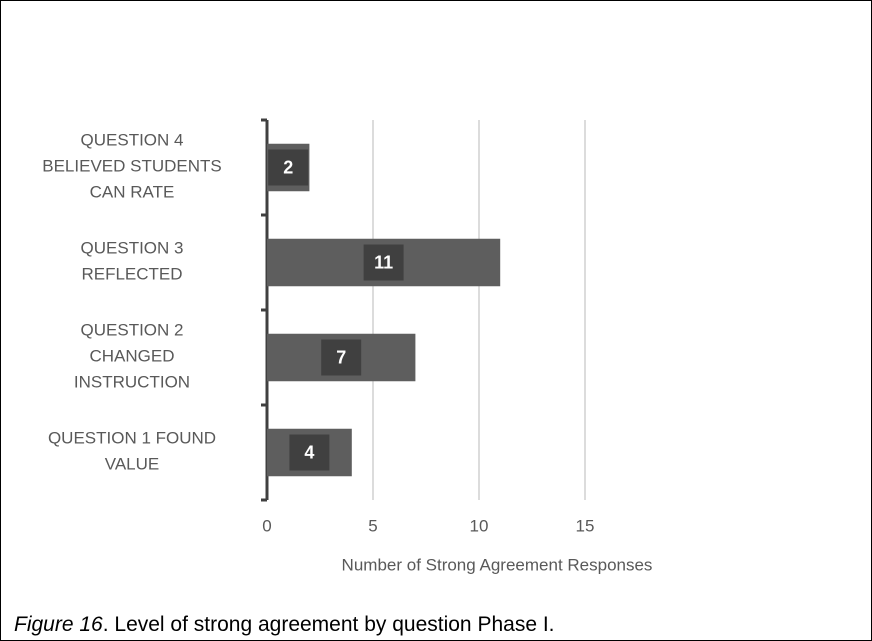 This screenshot has height=641, width=872. I want to click on label-line: CHANGED, so click(131, 356).